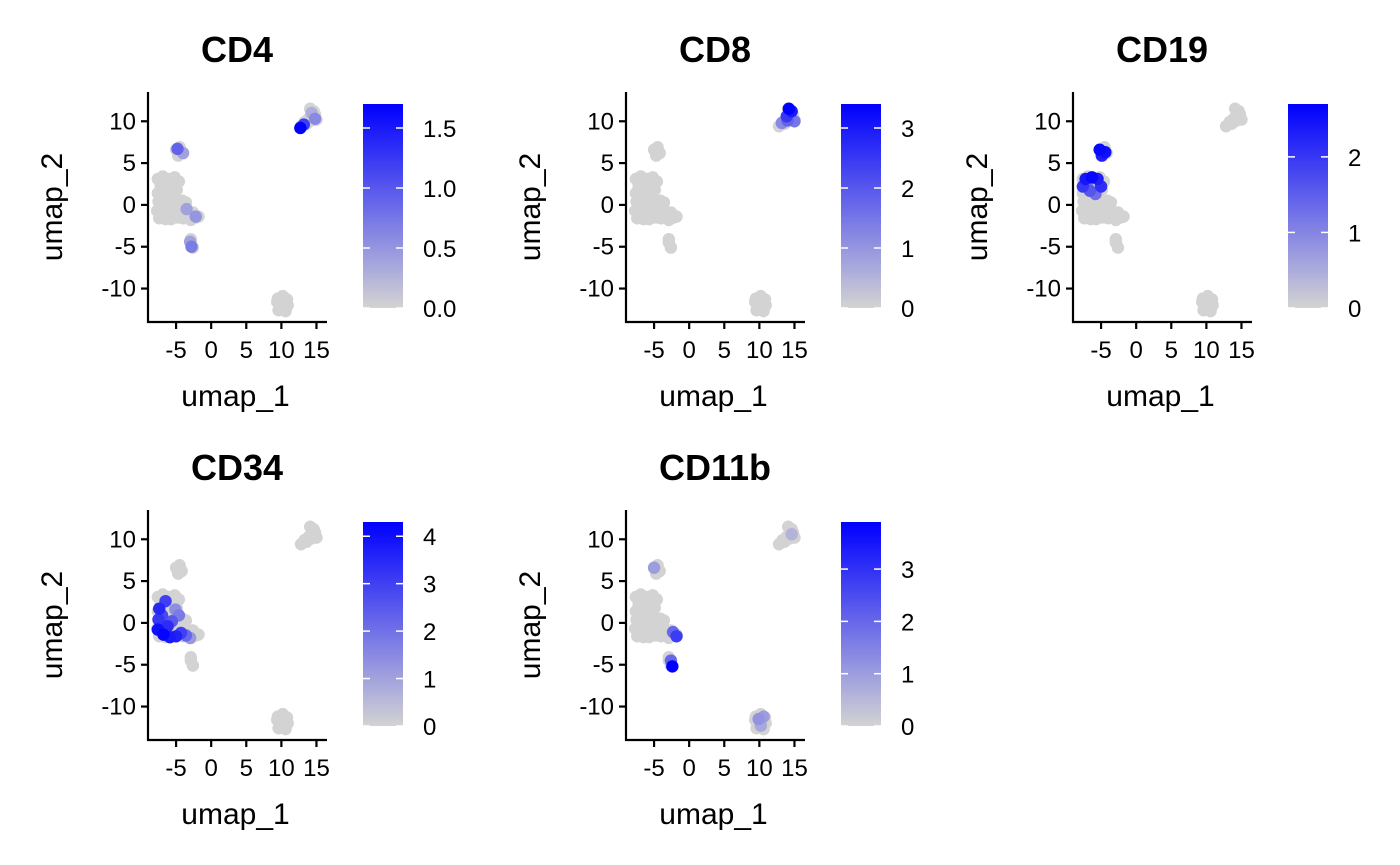 The image size is (1400, 865). What do you see at coordinates (715, 467) in the screenshot?
I see `panel-title: CD11b` at bounding box center [715, 467].